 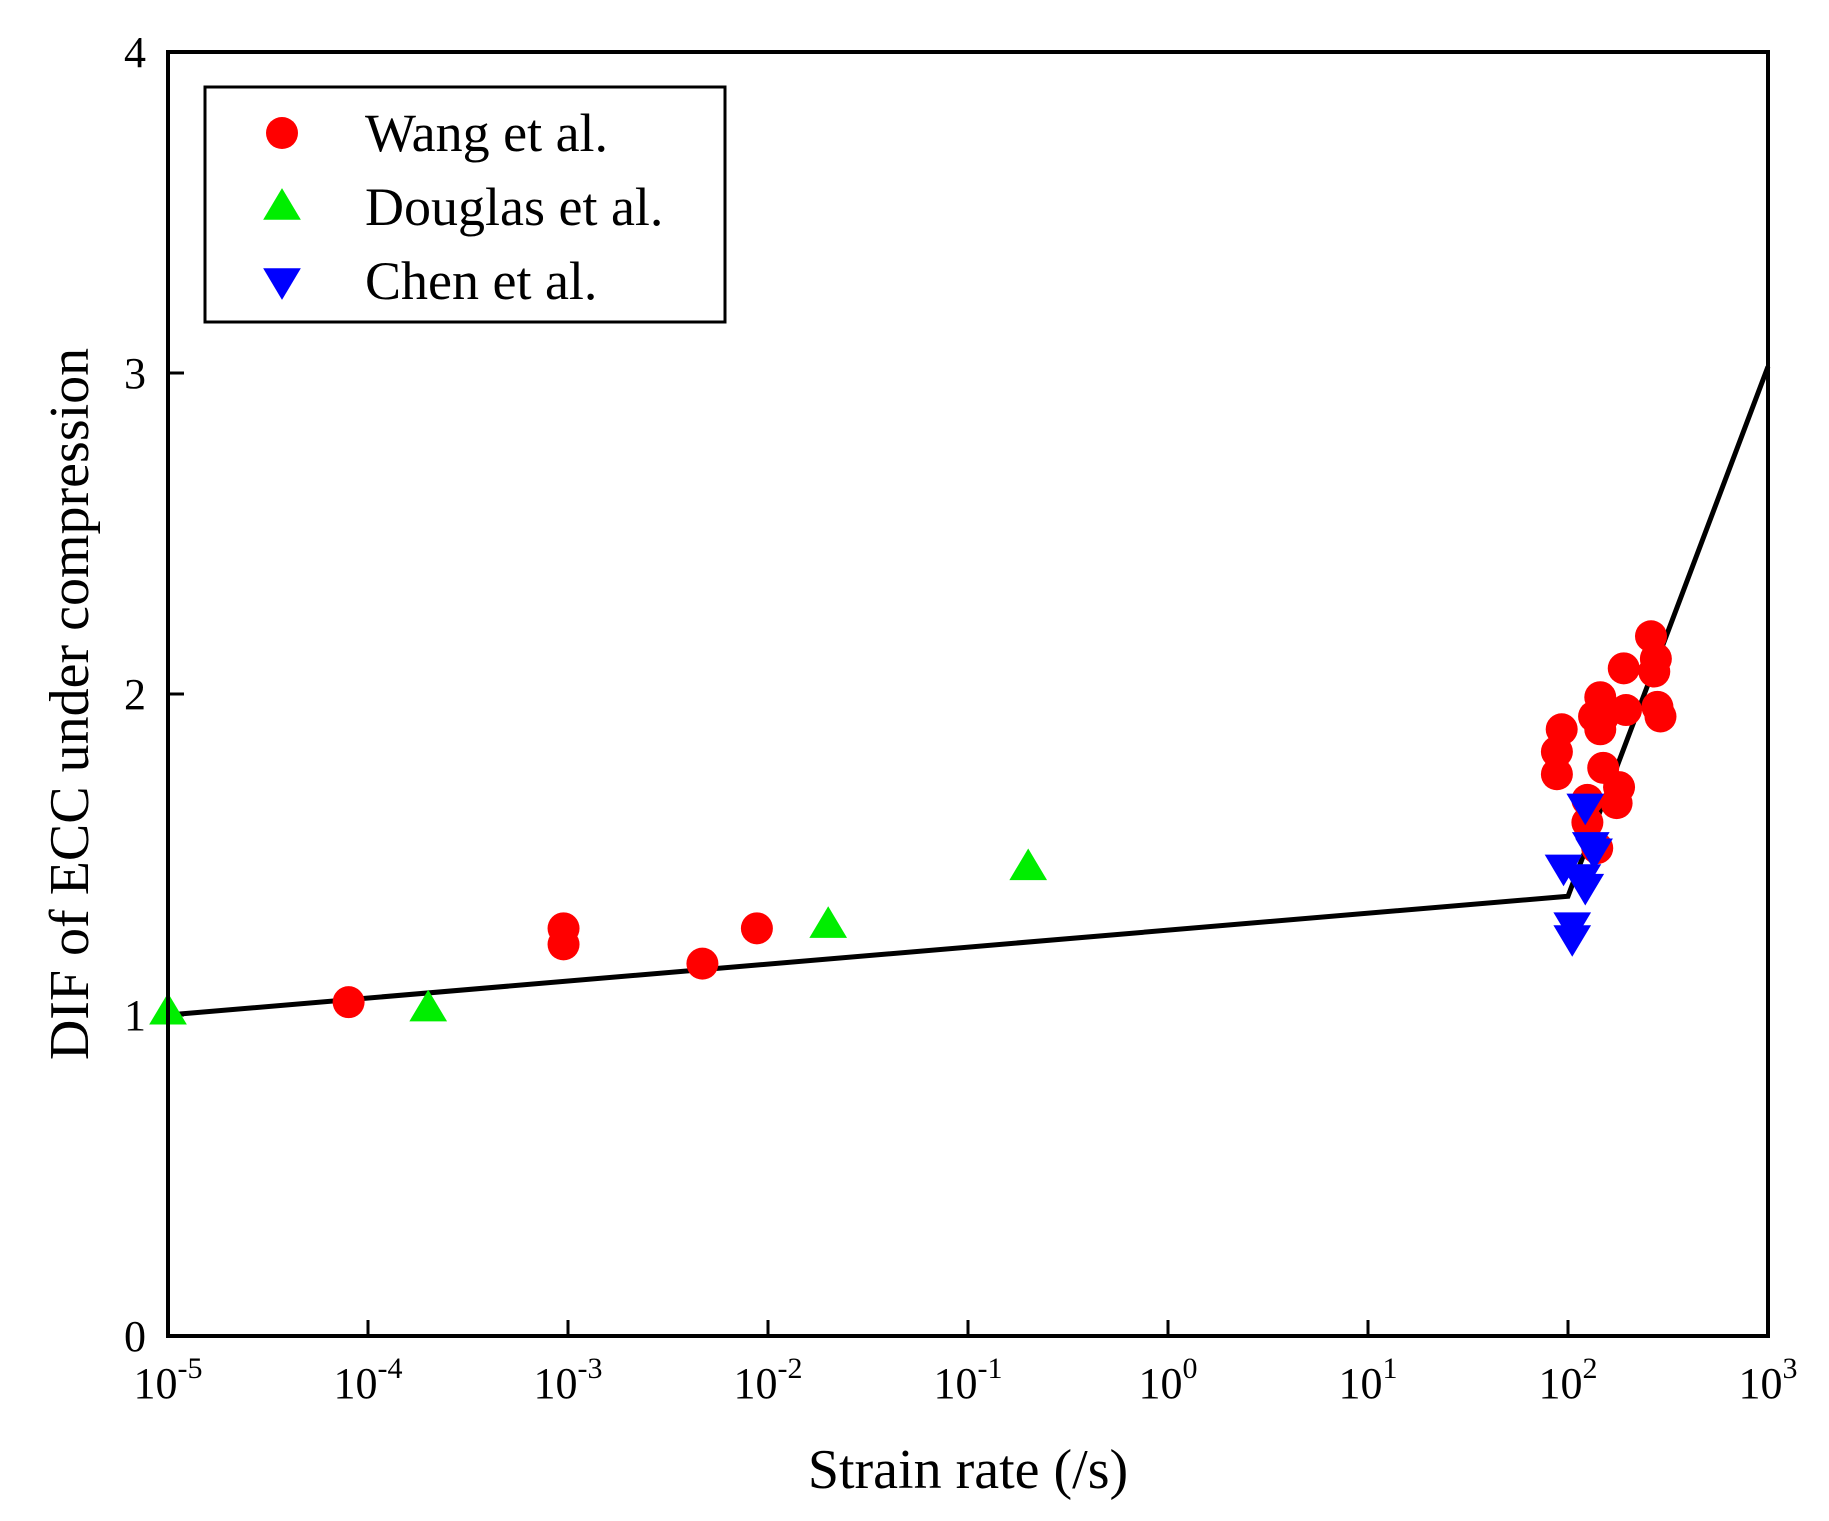 I want to click on y-tick-label: 4, so click(x=135, y=52).